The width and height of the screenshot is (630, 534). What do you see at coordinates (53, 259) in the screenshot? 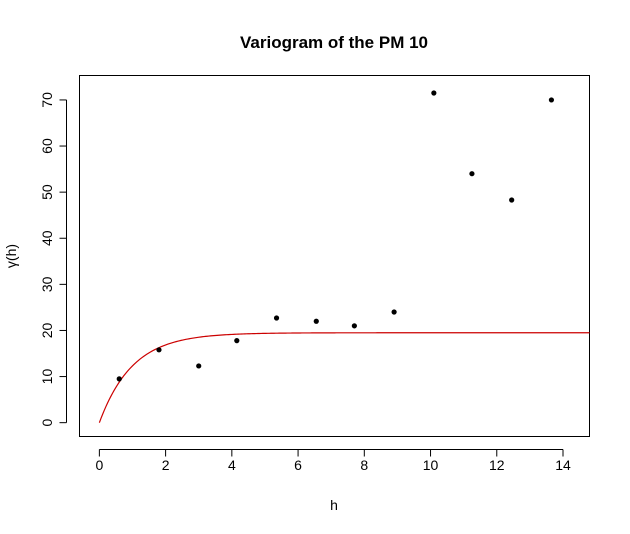
I see `y-axis: 0 10 20 30 40 50 60 70` at bounding box center [53, 259].